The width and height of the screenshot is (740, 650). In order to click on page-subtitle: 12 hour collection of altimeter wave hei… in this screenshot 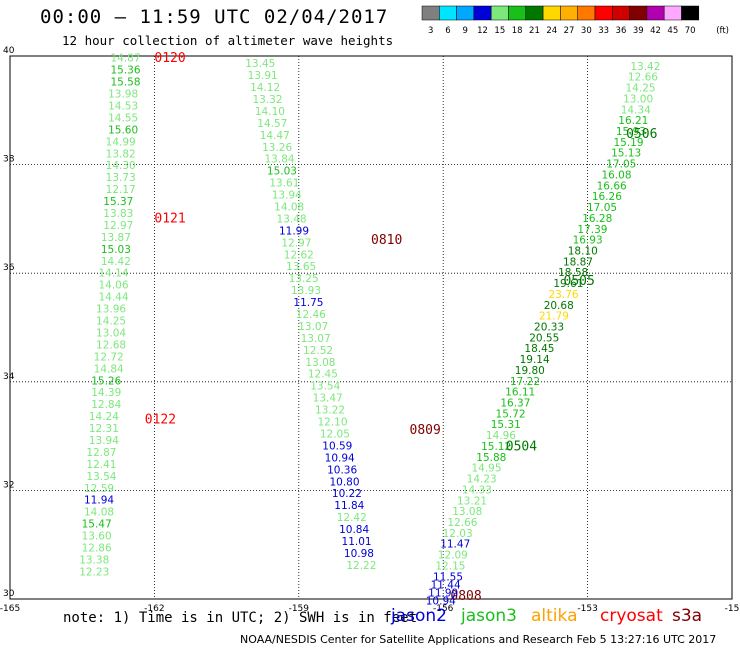, I will do `click(228, 40)`.